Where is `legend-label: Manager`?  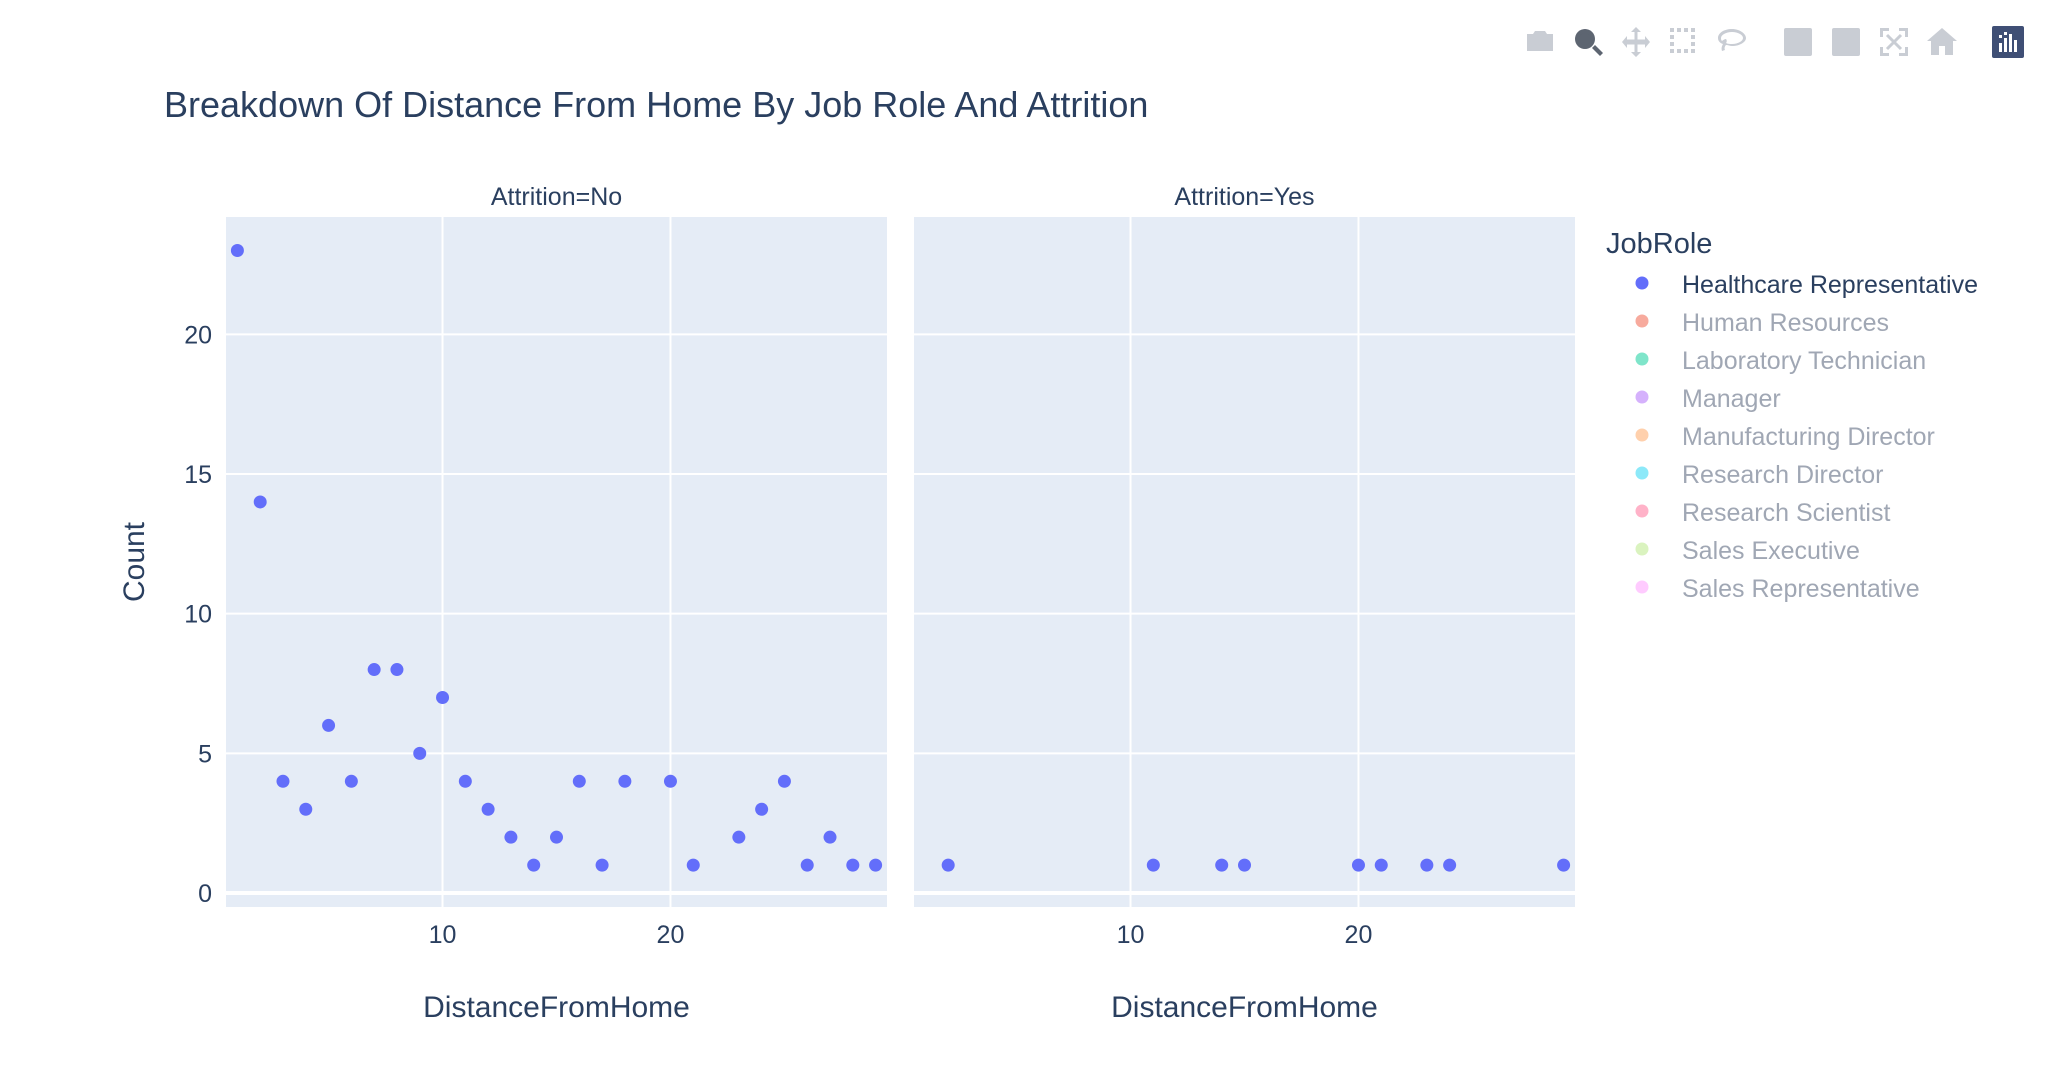 legend-label: Manager is located at coordinates (1731, 399).